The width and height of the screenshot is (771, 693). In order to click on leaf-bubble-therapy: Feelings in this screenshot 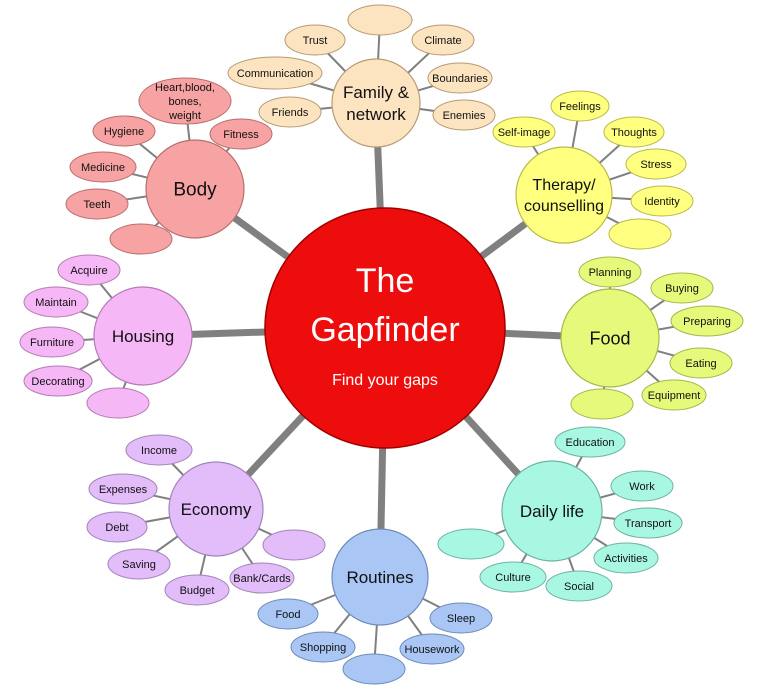, I will do `click(580, 106)`.